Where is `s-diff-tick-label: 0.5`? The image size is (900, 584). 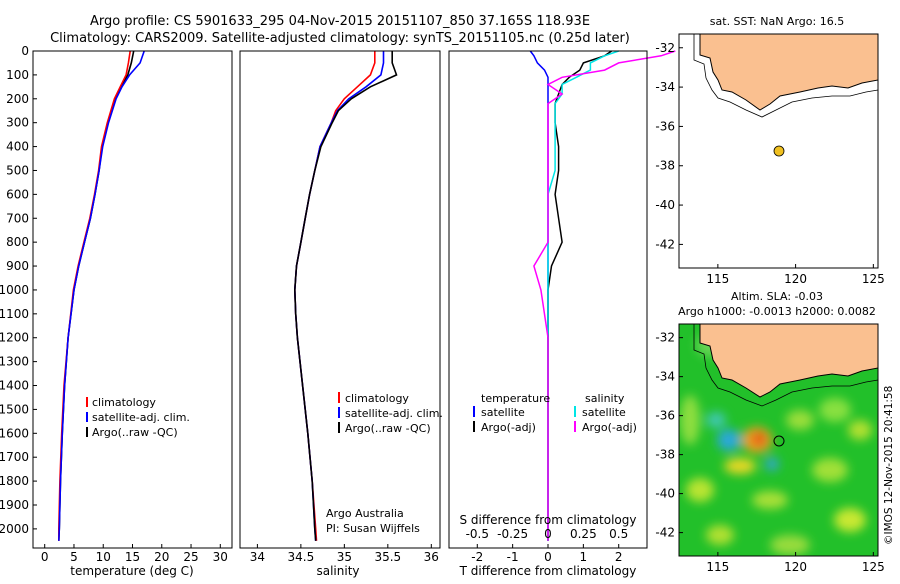 s-diff-tick-label: 0.5 is located at coordinates (618, 534).